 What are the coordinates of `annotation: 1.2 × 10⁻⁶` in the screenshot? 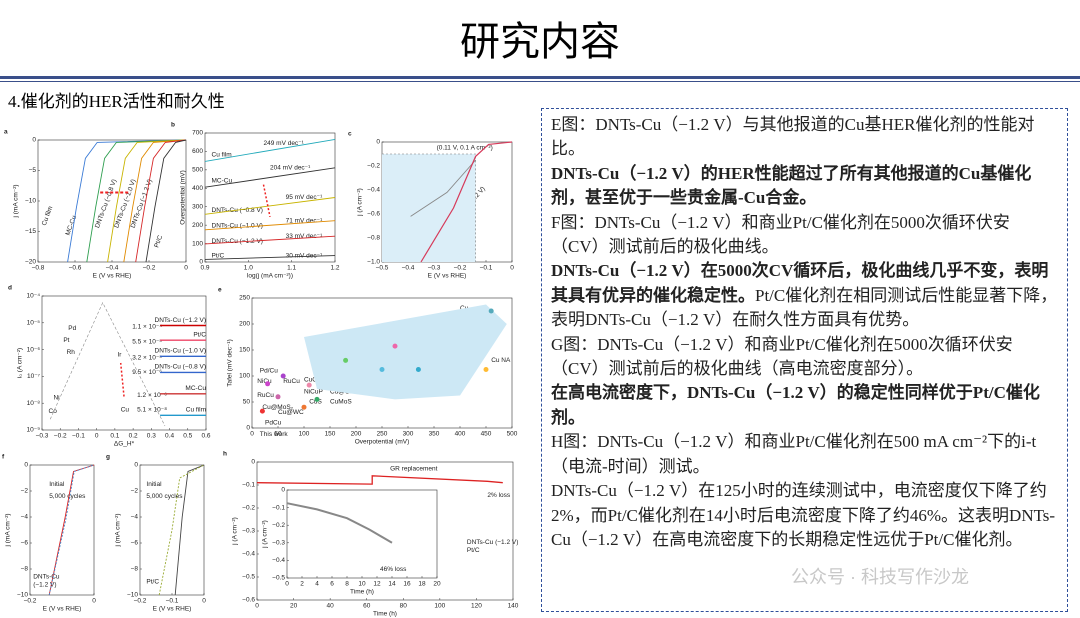 It's located at (152, 395).